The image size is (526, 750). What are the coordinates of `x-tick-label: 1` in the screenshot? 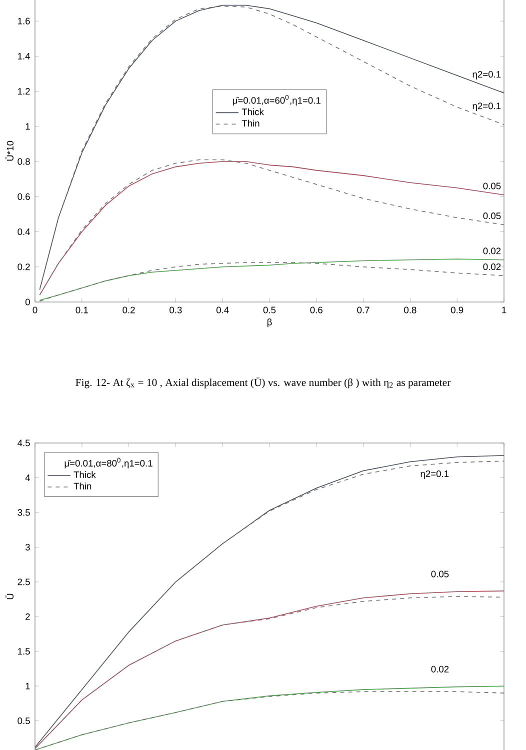 It's located at (504, 310).